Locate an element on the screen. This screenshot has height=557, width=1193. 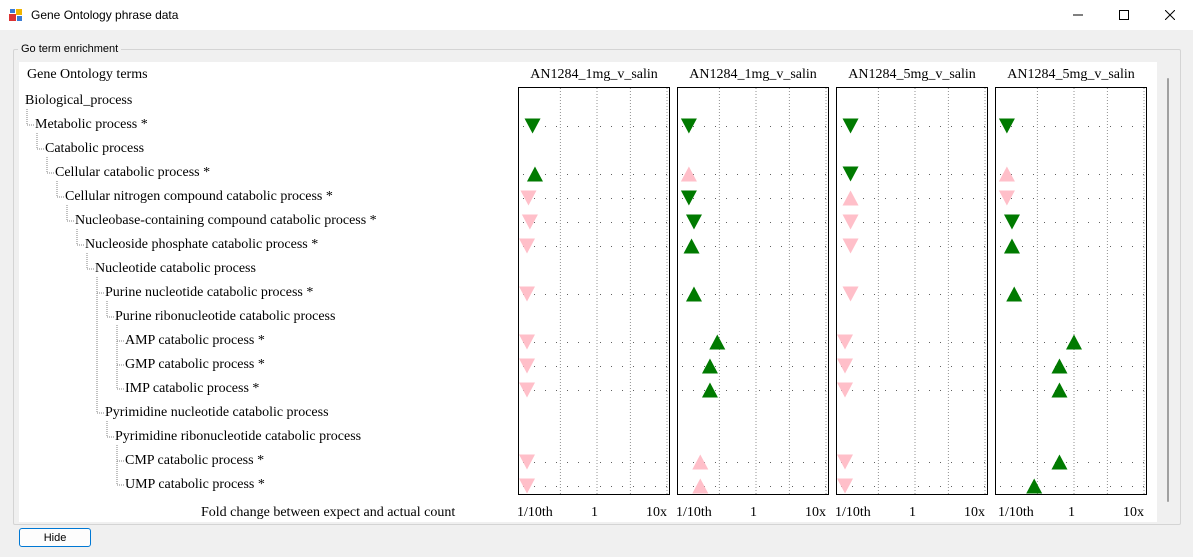
minimize-button is located at coordinates (1078, 15).